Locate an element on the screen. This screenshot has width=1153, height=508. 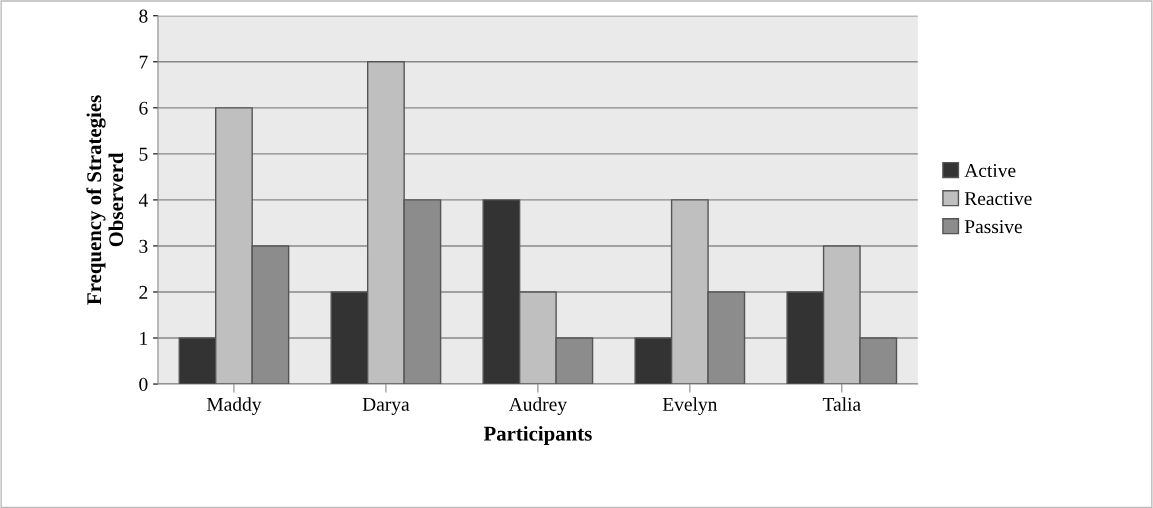
y-tick-label: 6 is located at coordinates (143, 108).